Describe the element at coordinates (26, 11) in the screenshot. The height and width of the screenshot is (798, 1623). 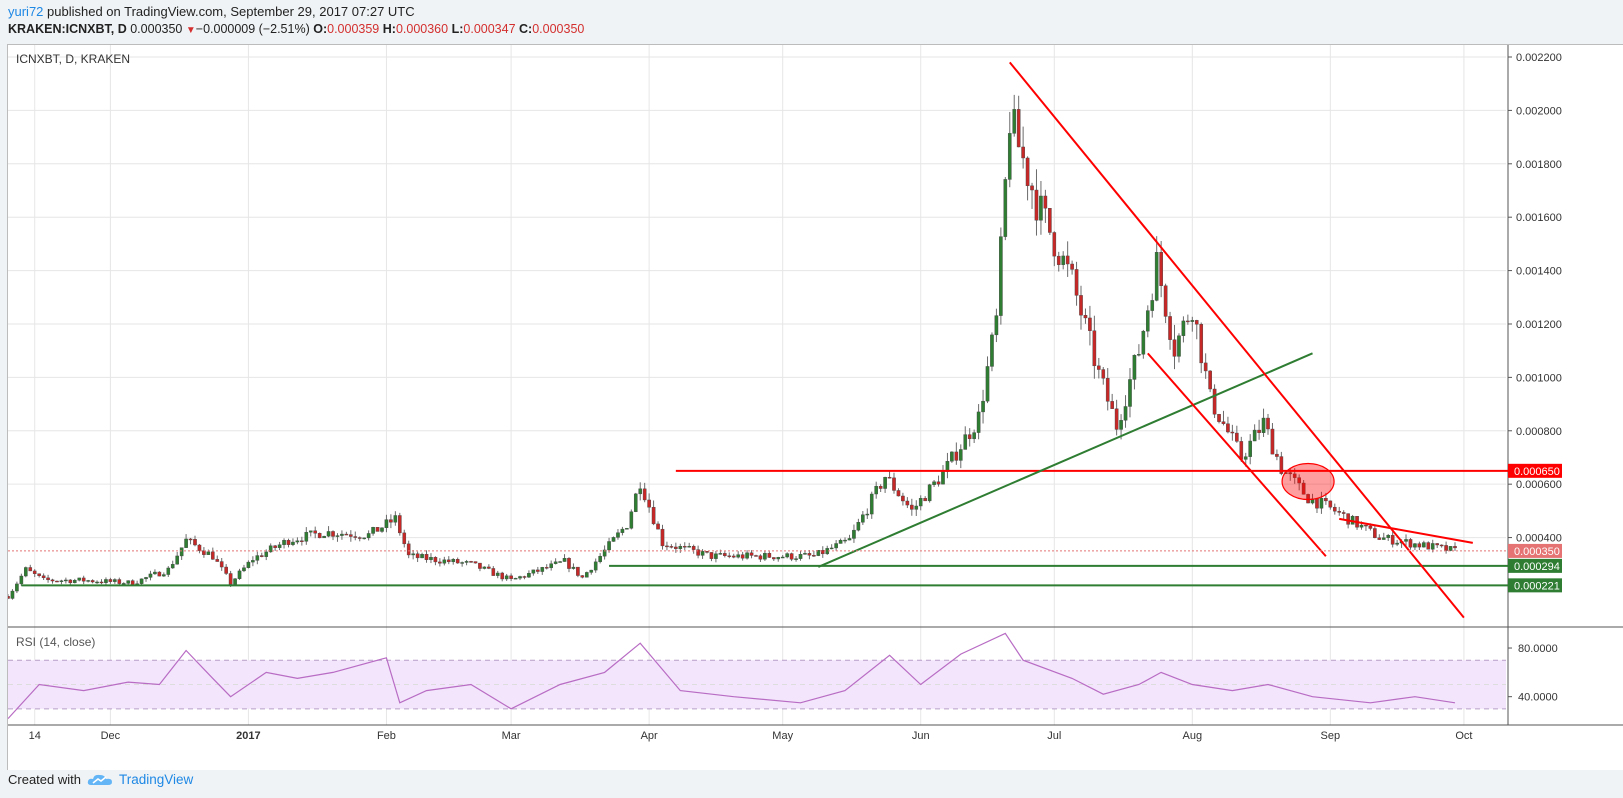
I see `author-link: yuri72` at that location.